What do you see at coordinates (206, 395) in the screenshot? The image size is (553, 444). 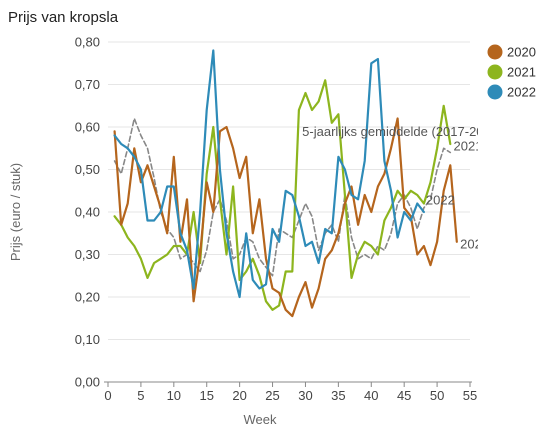 I see `x-tick-label: 15` at bounding box center [206, 395].